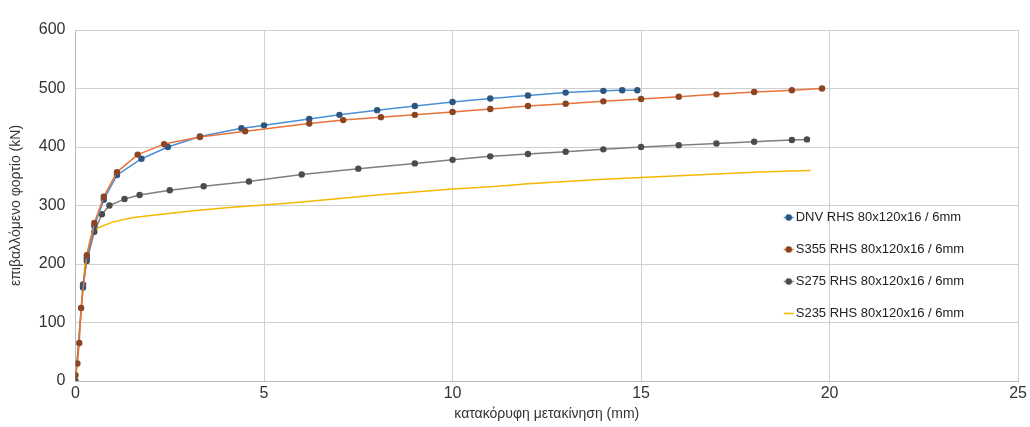 This screenshot has width=1030, height=427. I want to click on legend-label: DNV RHS 80x120x16 / 6mm, so click(878, 217).